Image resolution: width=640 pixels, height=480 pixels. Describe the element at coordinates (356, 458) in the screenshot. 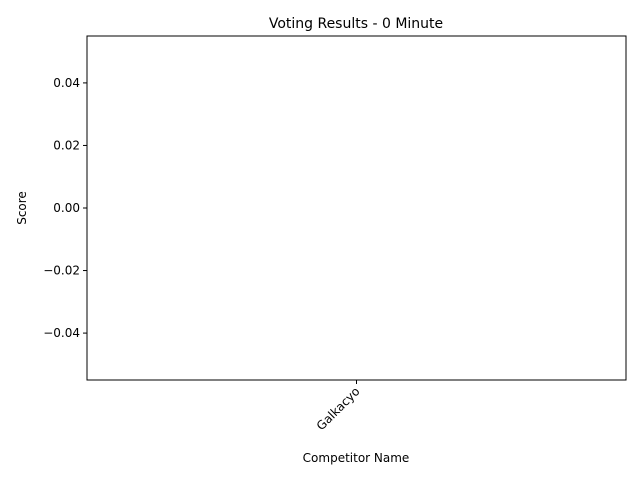

I see `x-axis-label: Competitor Name` at that location.